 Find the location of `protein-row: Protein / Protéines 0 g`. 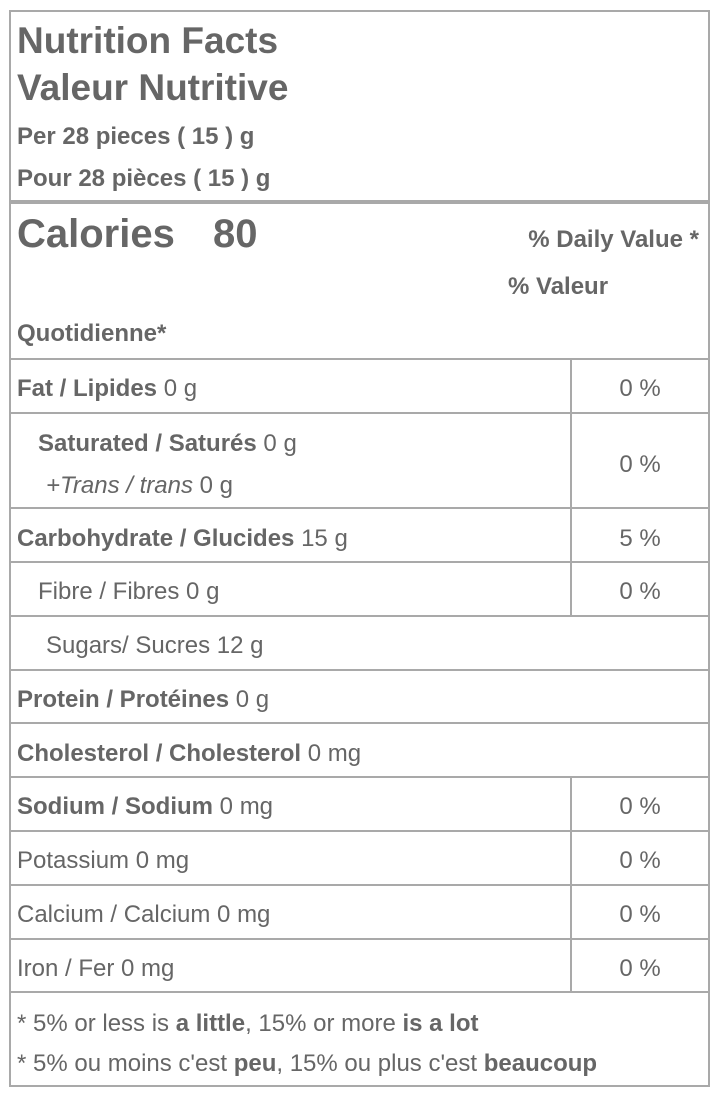

protein-row: Protein / Protéines 0 g is located at coordinates (143, 700).